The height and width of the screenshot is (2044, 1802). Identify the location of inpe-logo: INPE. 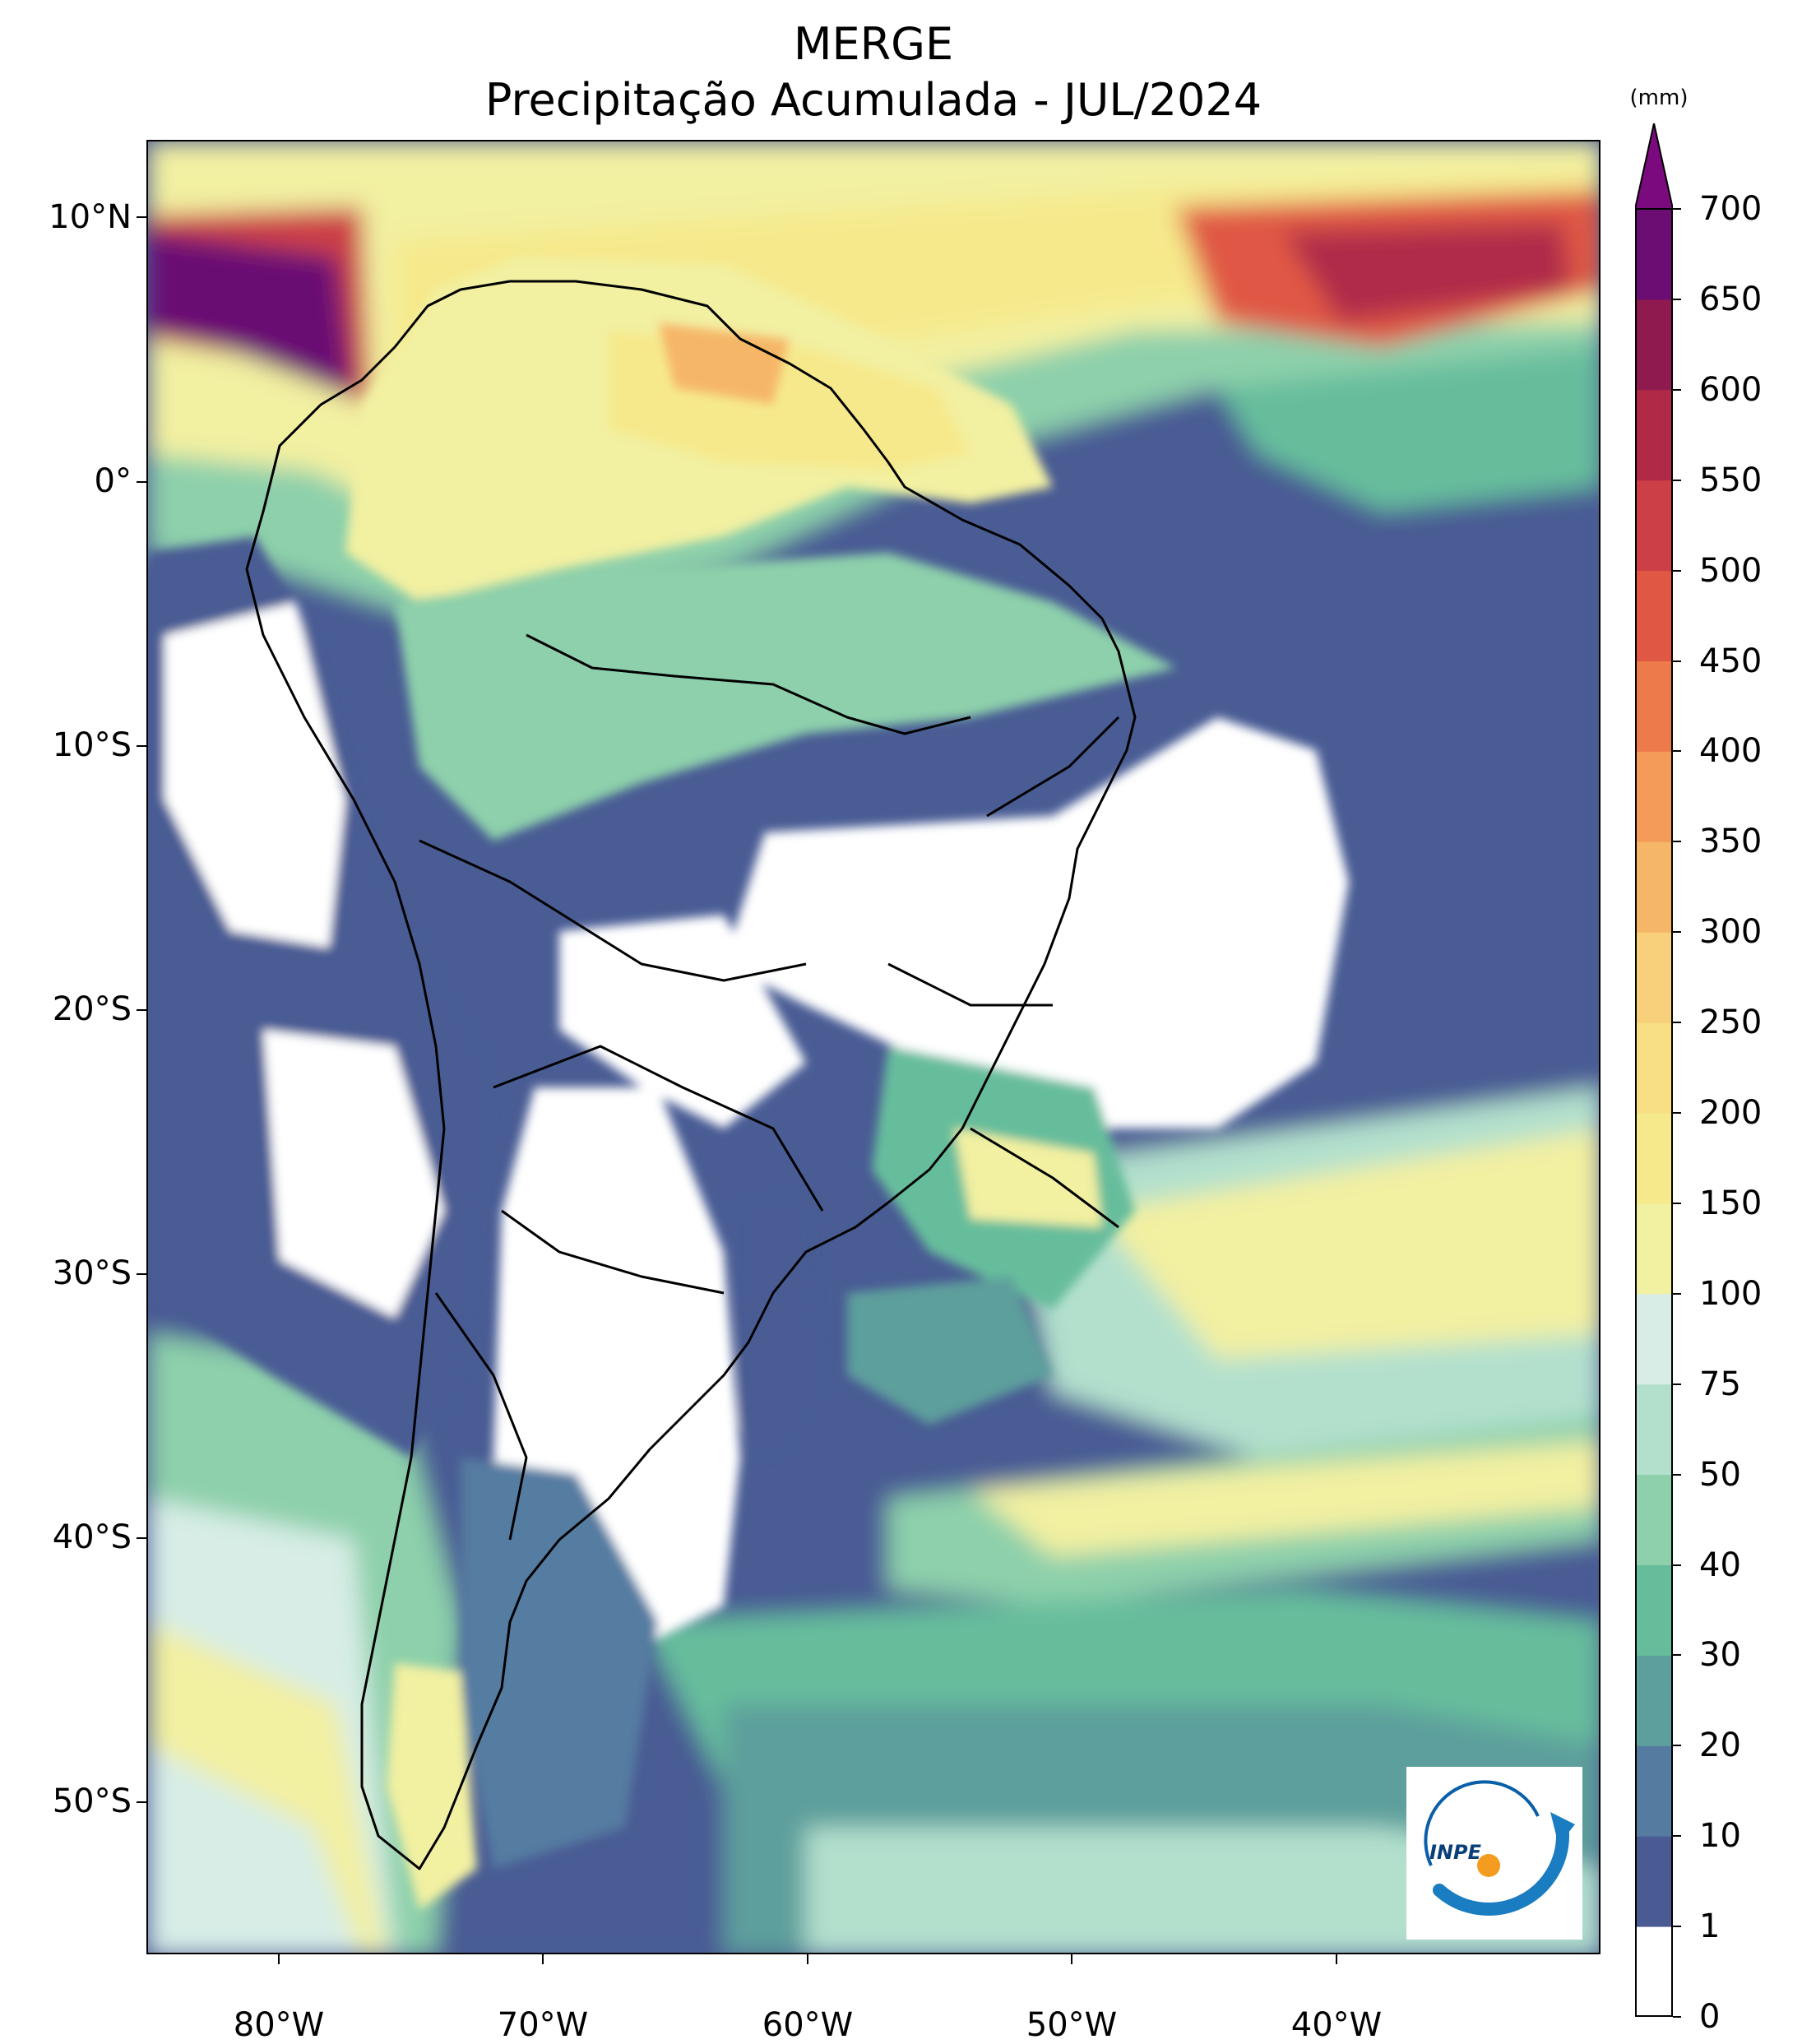
(1494, 1854).